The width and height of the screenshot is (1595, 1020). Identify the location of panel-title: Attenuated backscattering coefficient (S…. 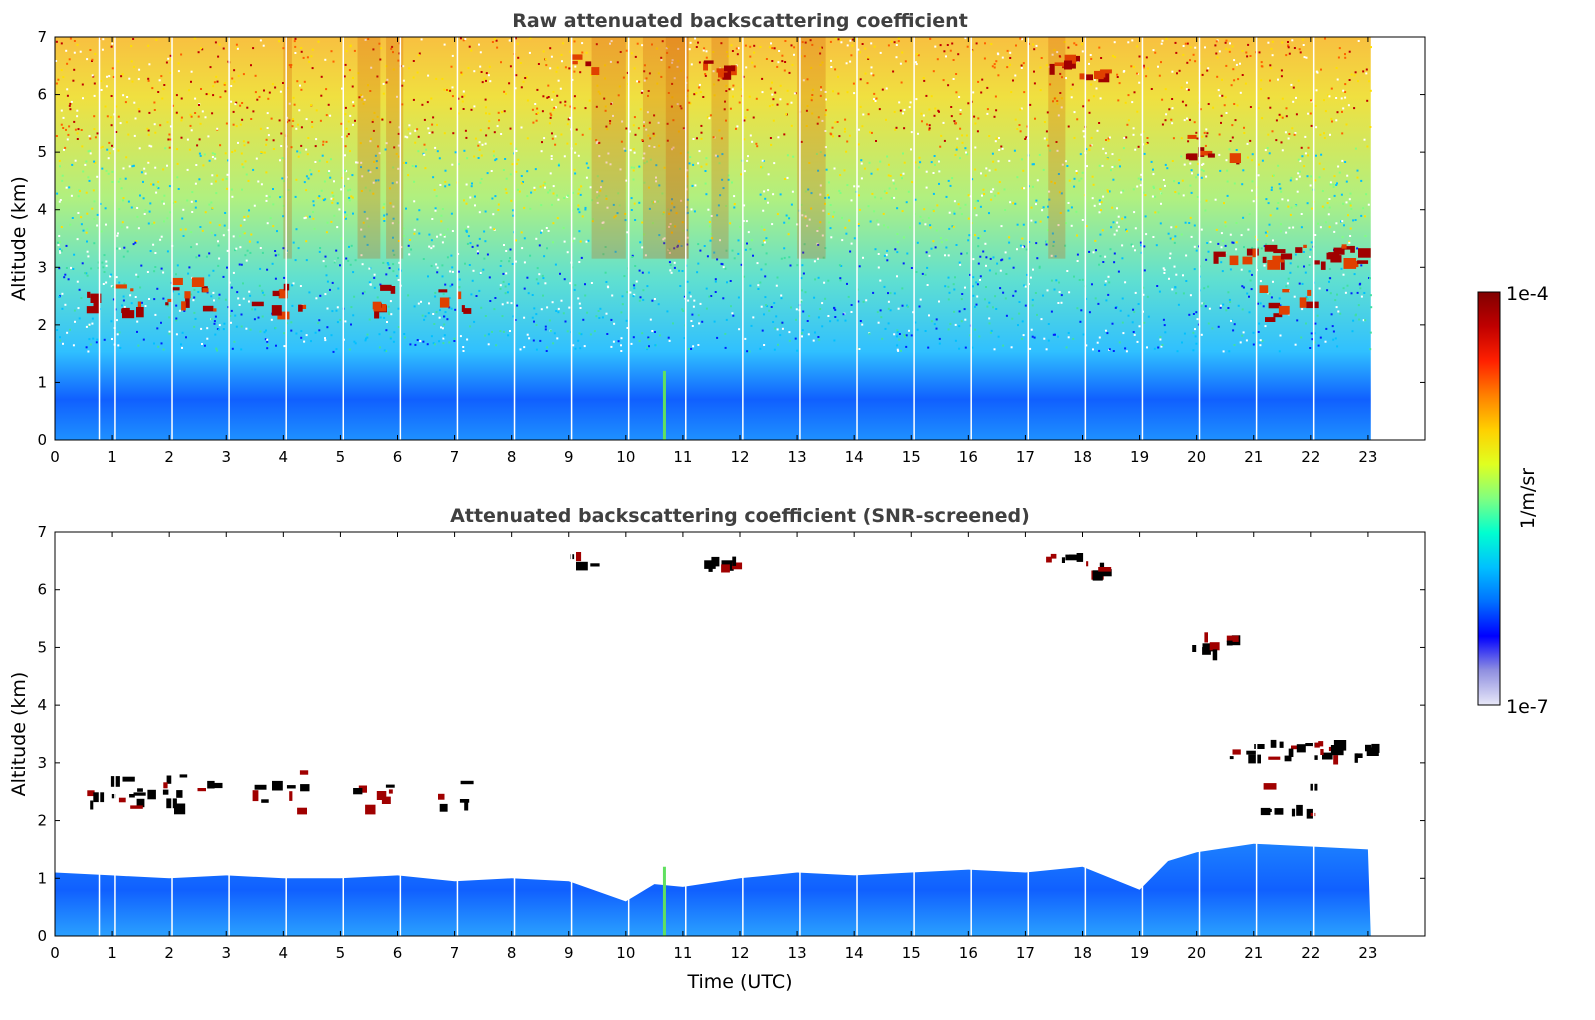
(740, 516).